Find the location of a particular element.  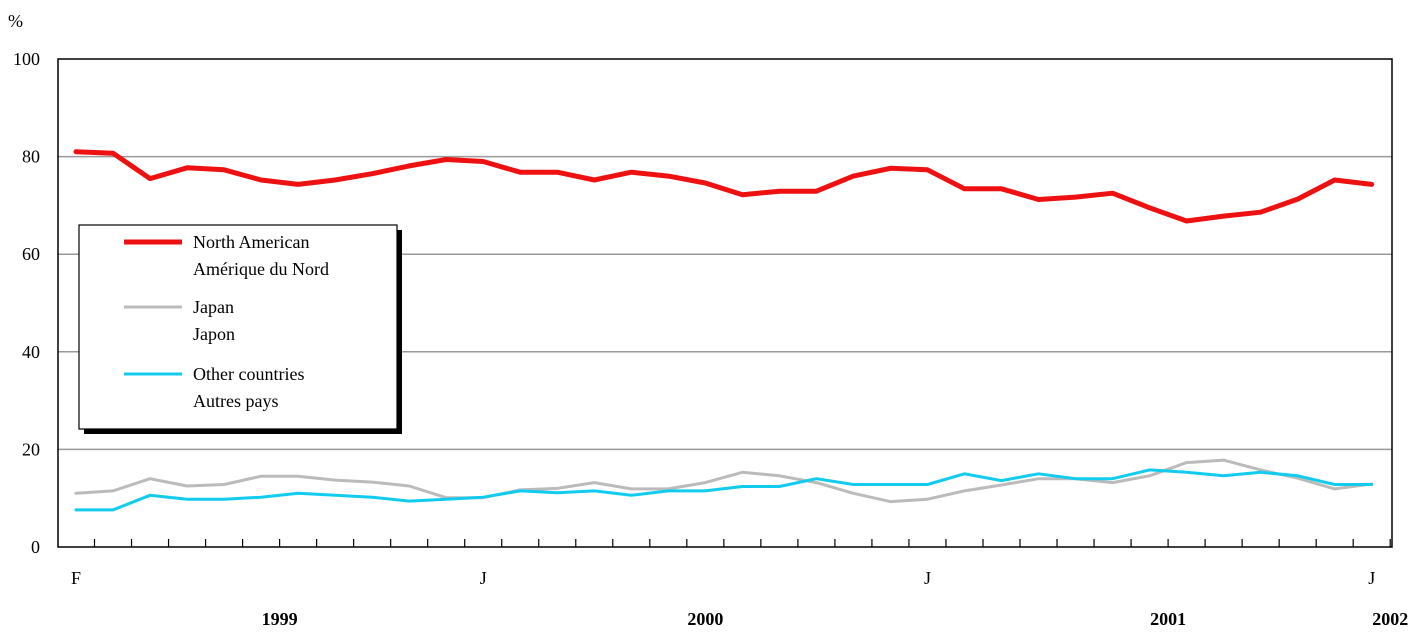

x-tick-label-3: J is located at coordinates (1371, 578).